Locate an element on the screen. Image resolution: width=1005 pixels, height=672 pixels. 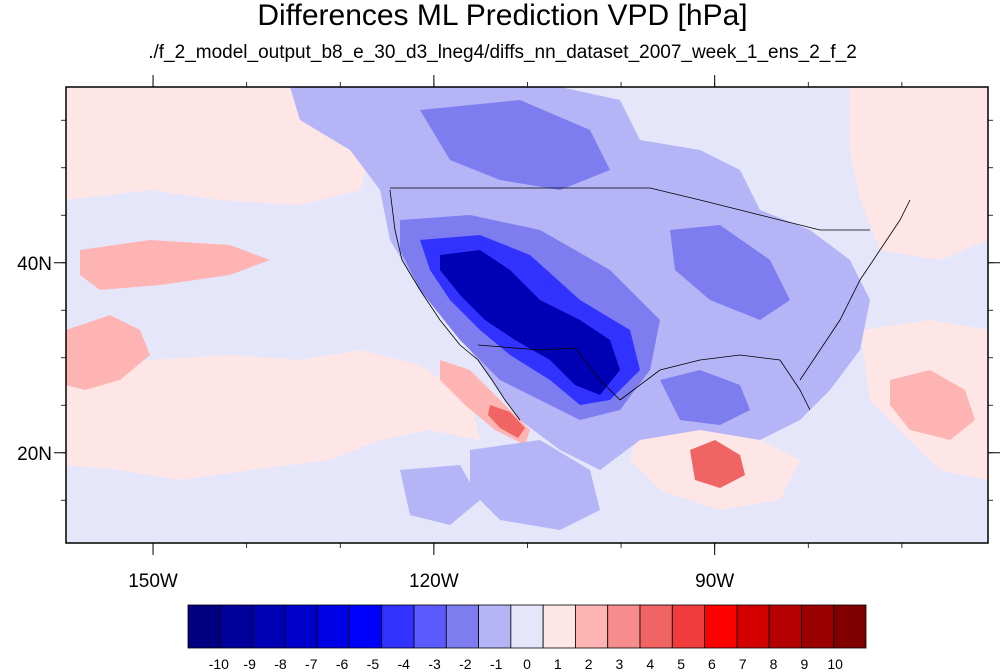
us-canada-border-line is located at coordinates (630, 209).